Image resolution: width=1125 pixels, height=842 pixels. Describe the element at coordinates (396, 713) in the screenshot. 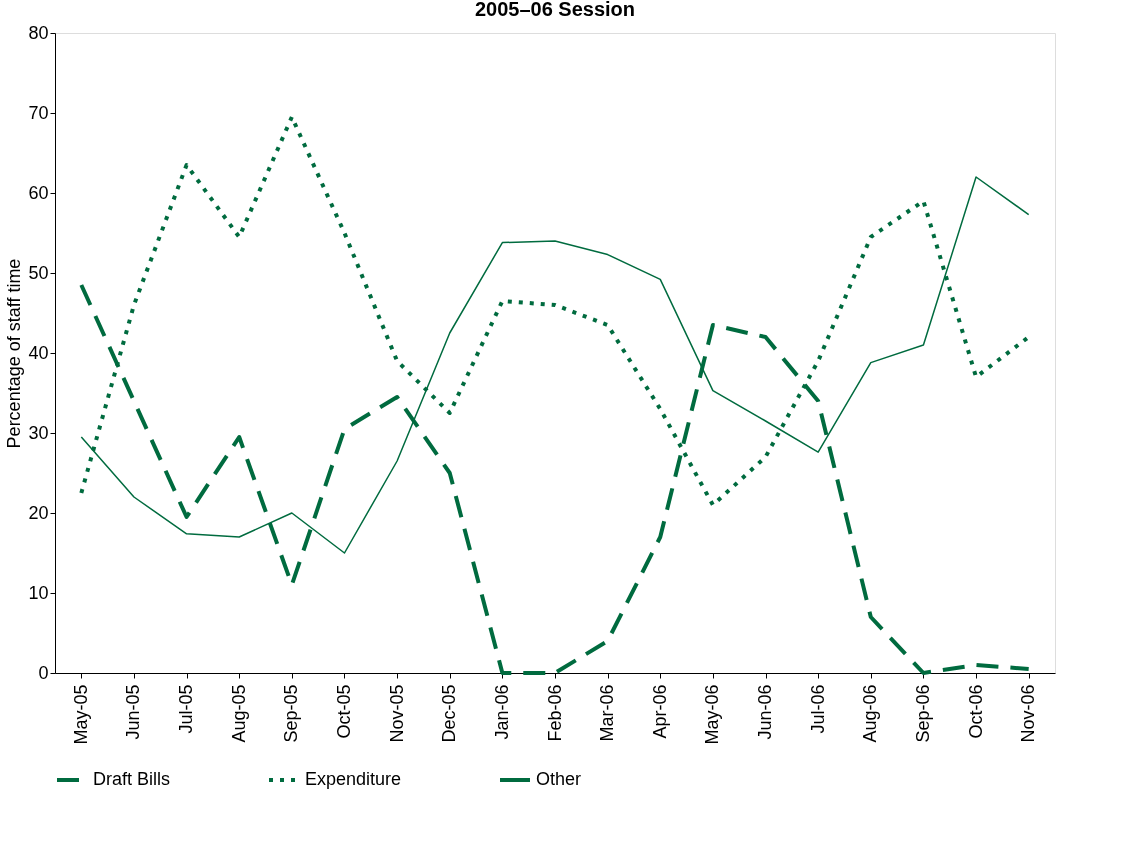

I see `x-tick-label: Nov-05` at that location.